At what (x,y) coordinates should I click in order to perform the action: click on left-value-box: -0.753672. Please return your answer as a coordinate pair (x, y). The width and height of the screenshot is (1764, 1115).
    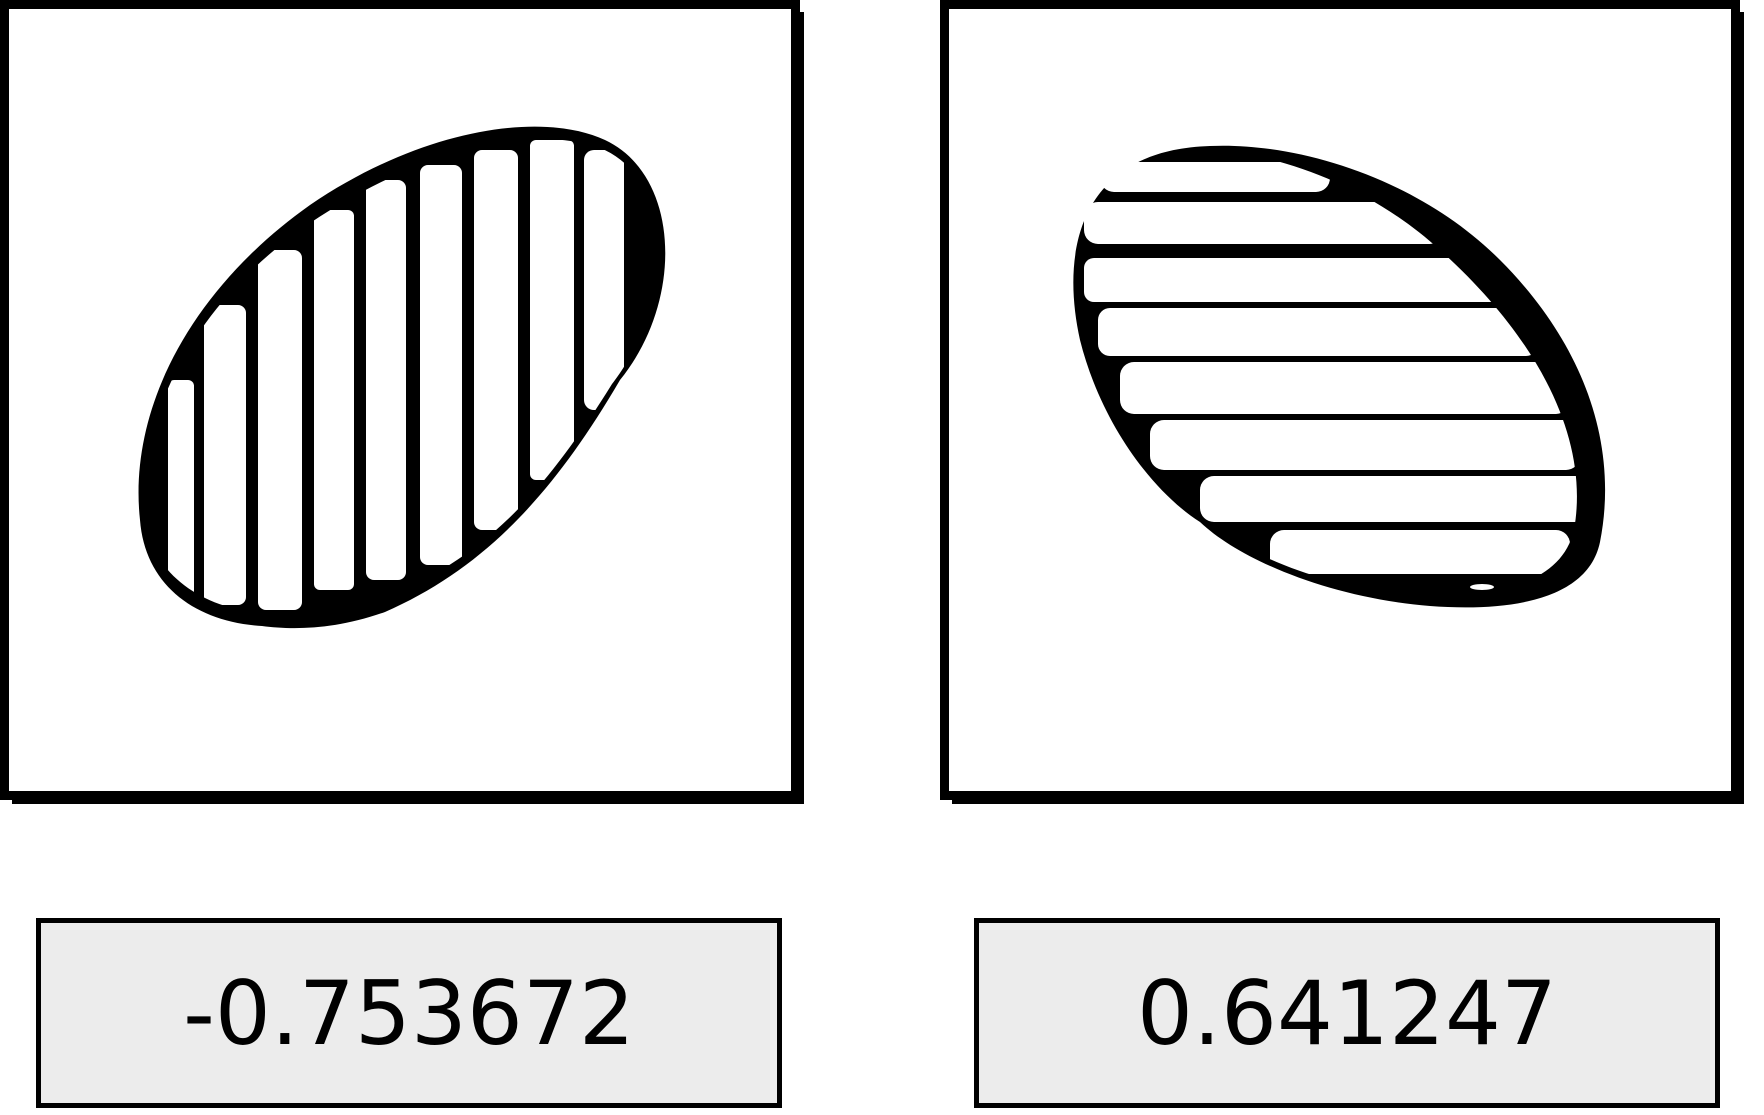
    Looking at the image, I should click on (409, 1013).